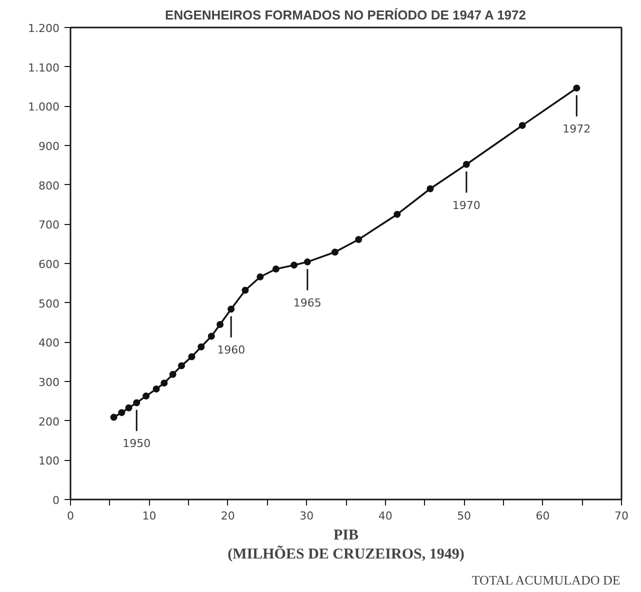  Describe the element at coordinates (464, 516) in the screenshot. I see `x-tick-label: 50` at that location.